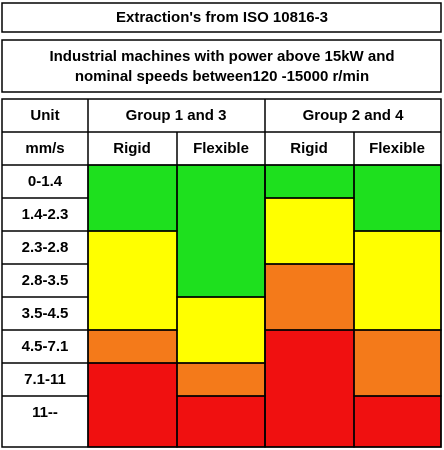 The image size is (444, 450). What do you see at coordinates (45, 214) in the screenshot?
I see `row-label: 1.4-2.3` at bounding box center [45, 214].